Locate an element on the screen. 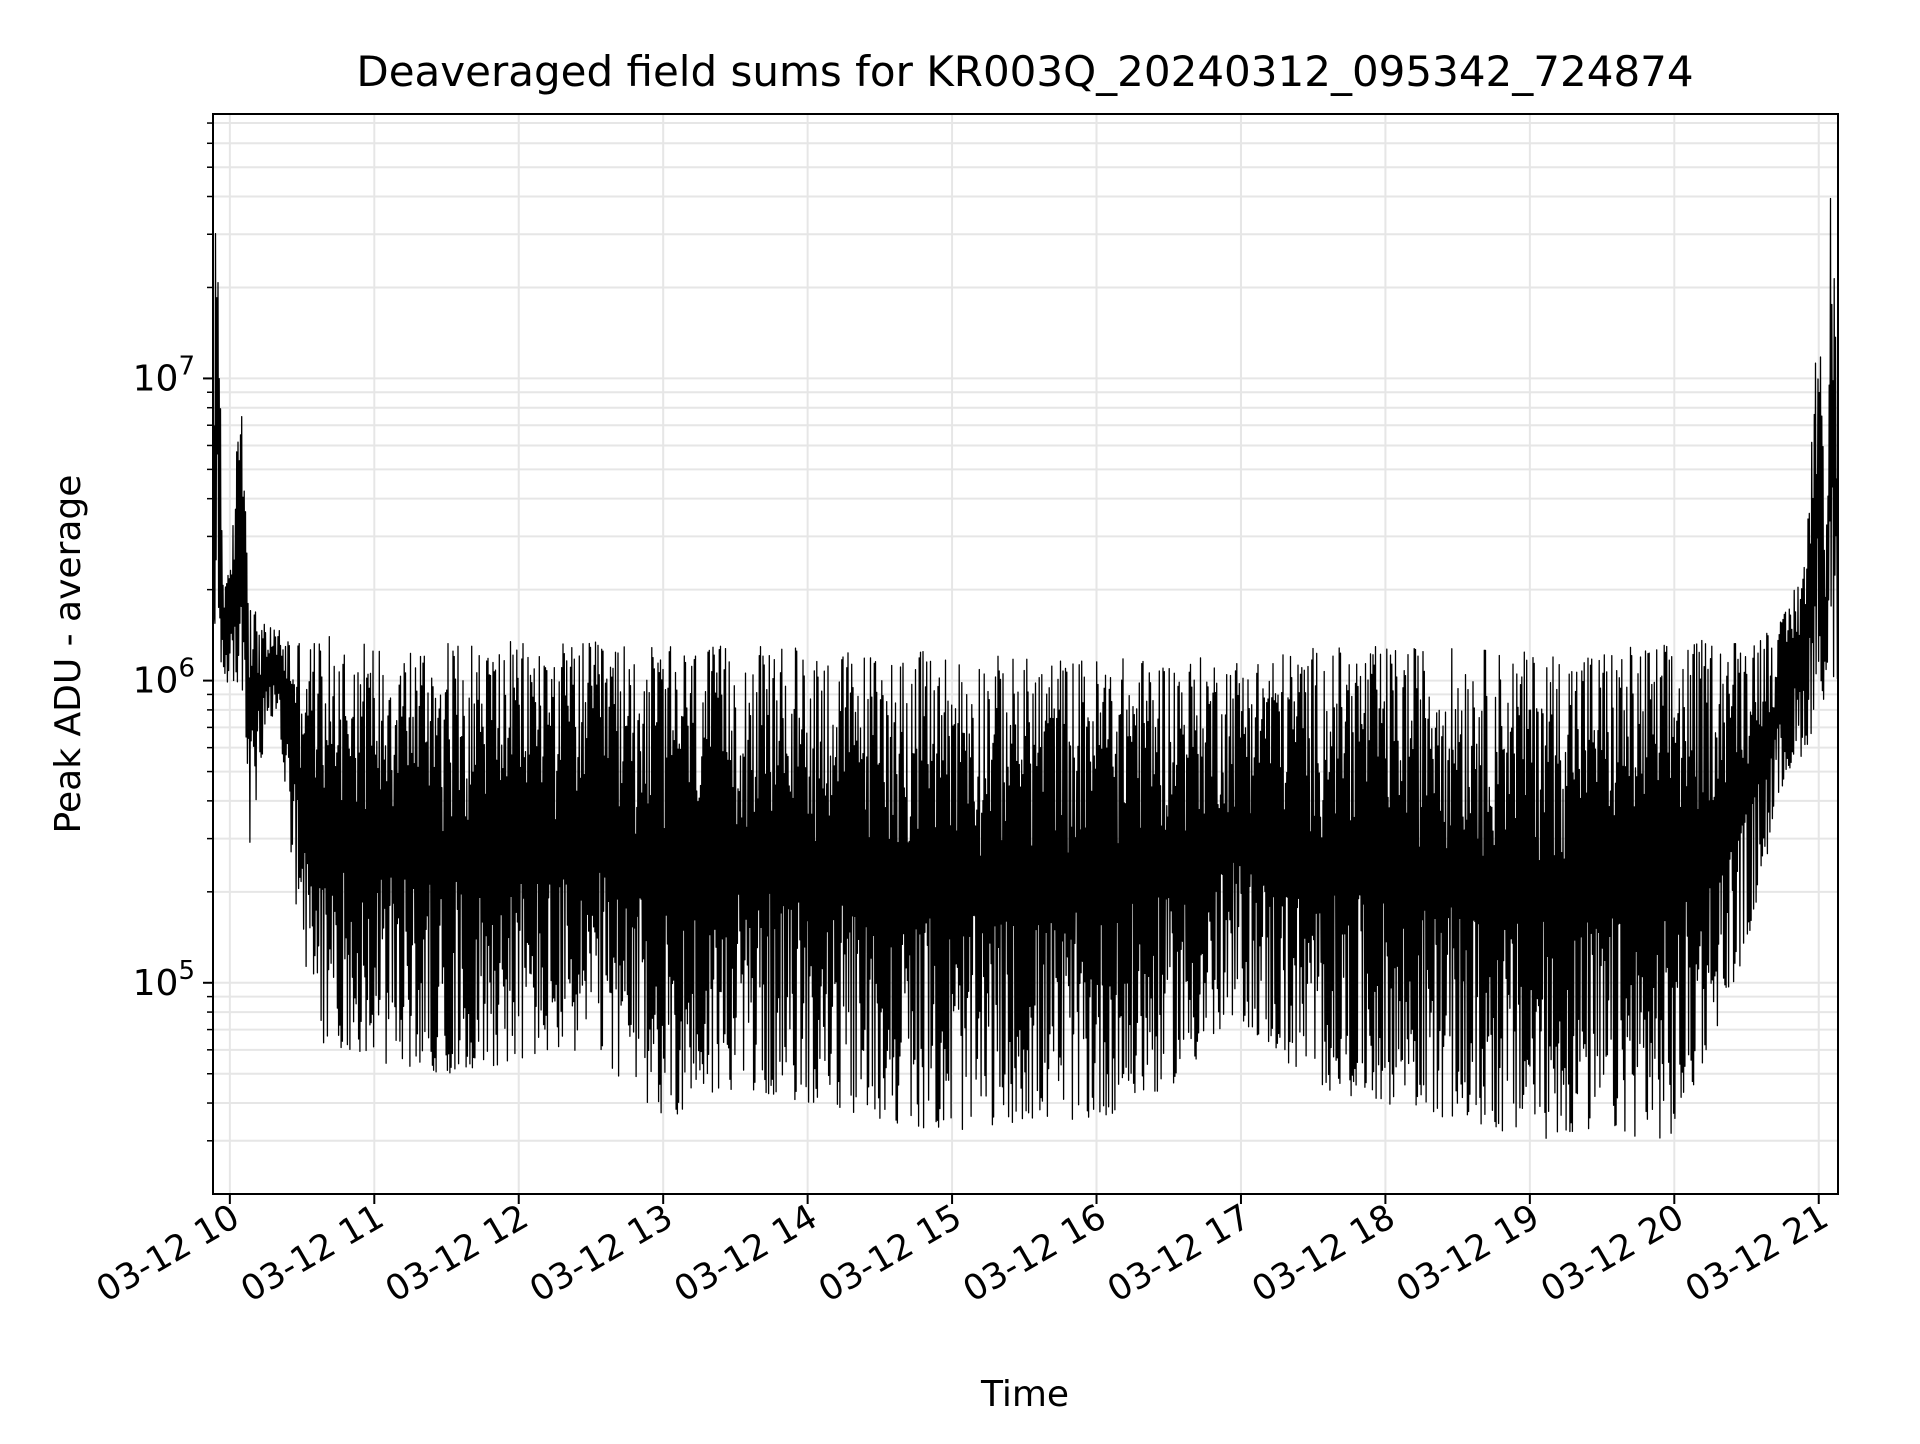  x-axis-label: Time is located at coordinates (1024, 1394).